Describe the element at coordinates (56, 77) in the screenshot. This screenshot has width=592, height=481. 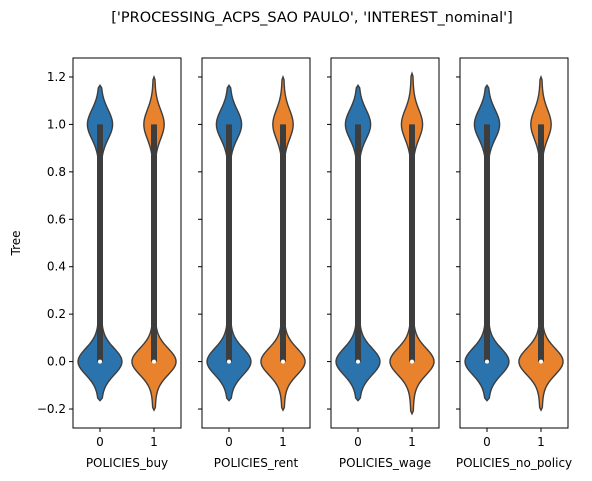
I see `y-tick-label: 1.2` at that location.